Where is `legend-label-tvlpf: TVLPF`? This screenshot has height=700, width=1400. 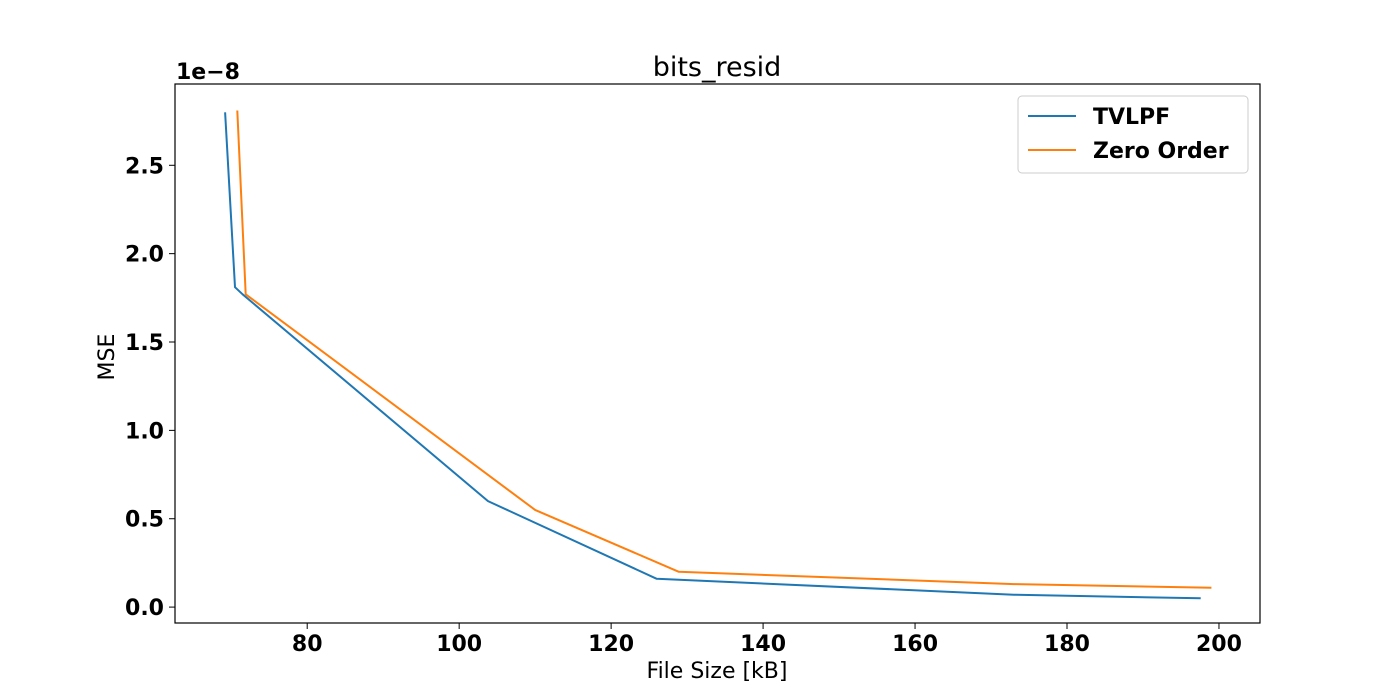 legend-label-tvlpf: TVLPF is located at coordinates (1131, 117).